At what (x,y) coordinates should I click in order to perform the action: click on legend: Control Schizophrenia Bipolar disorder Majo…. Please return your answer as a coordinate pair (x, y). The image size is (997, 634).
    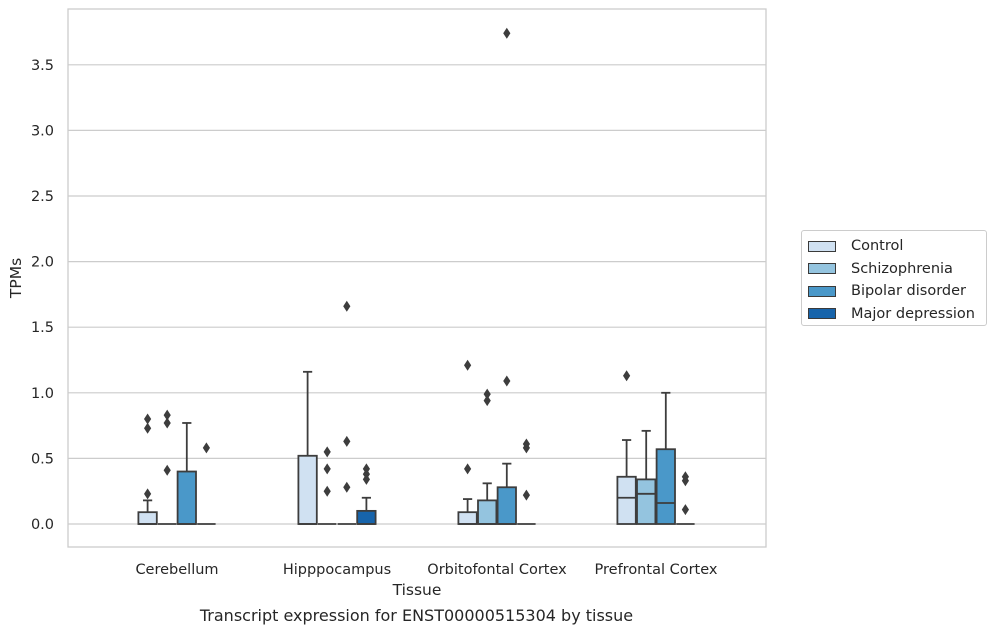
    Looking at the image, I should click on (894, 278).